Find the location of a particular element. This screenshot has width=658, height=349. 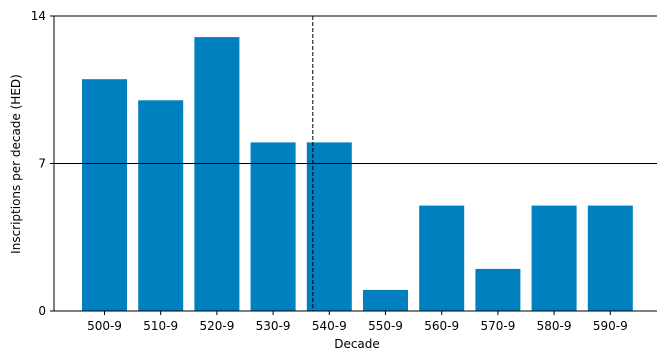

x-tick-label: 560-9 is located at coordinates (441, 326).